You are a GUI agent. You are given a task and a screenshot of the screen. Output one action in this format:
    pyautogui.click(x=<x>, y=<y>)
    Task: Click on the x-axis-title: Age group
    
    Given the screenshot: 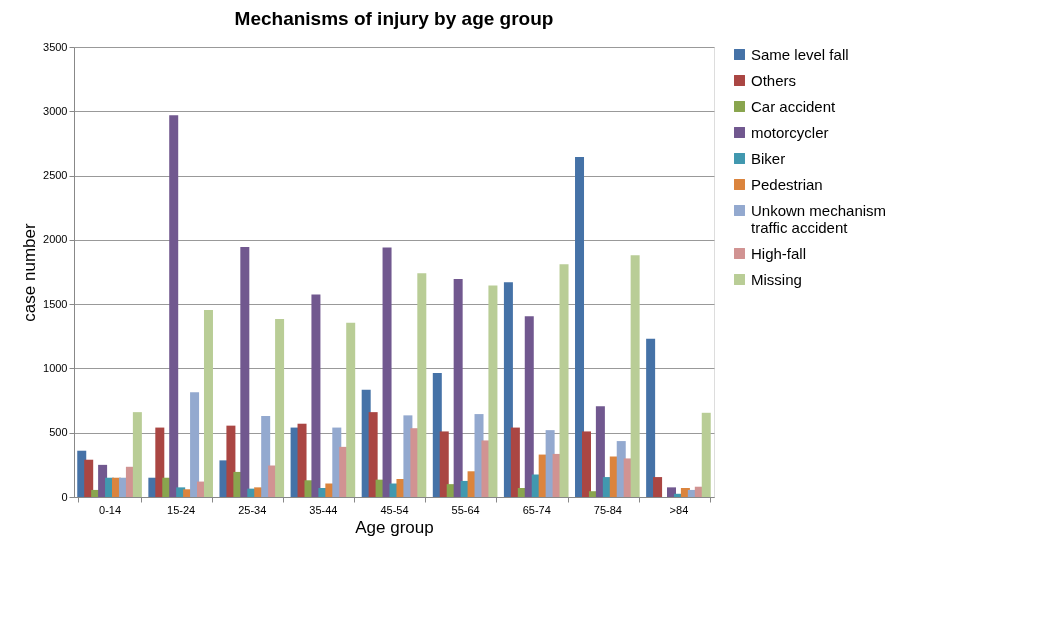 What is the action you would take?
    pyautogui.click(x=394, y=527)
    